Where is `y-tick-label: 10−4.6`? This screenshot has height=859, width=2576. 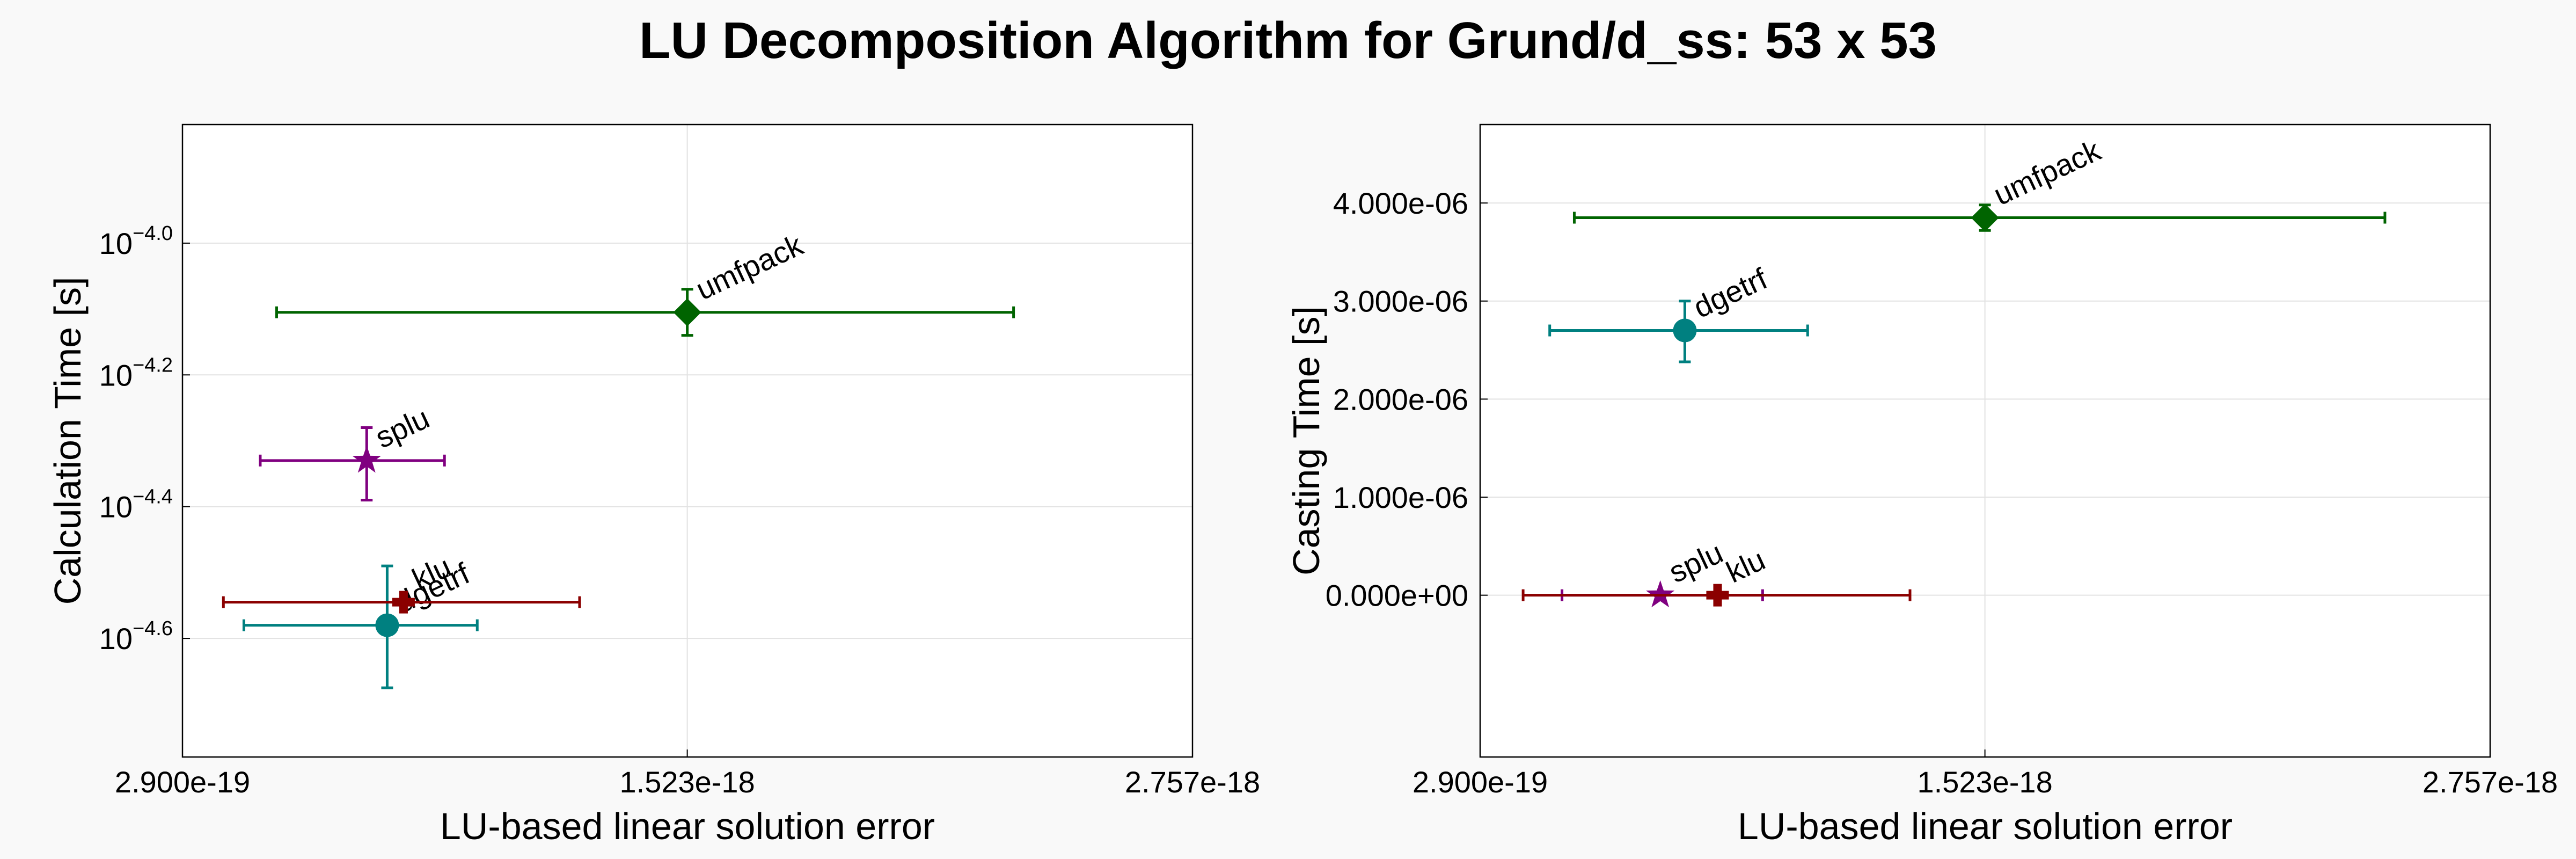
y-tick-label: 10−4.6 is located at coordinates (136, 636).